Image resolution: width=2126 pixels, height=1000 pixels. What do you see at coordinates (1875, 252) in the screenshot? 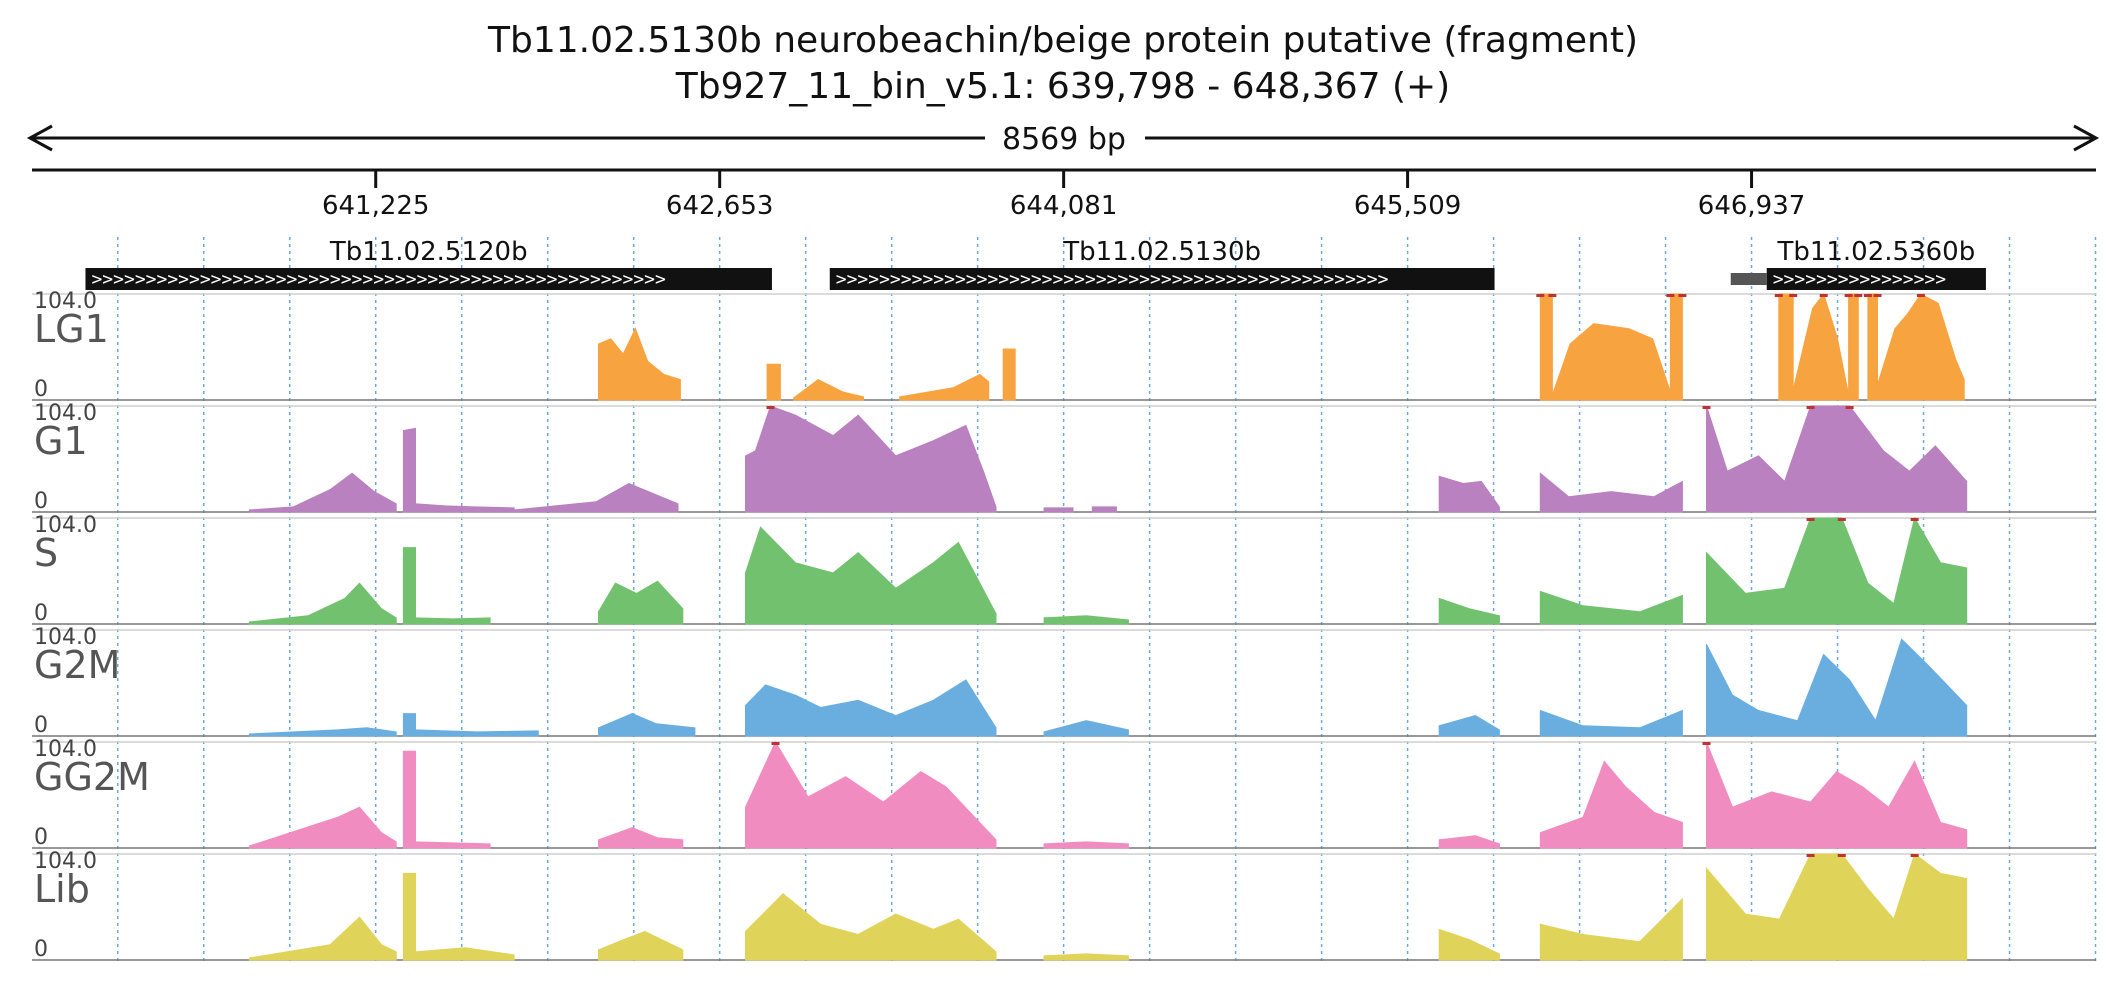
I see `gene-label: Tb11.02.5360b` at bounding box center [1875, 252].